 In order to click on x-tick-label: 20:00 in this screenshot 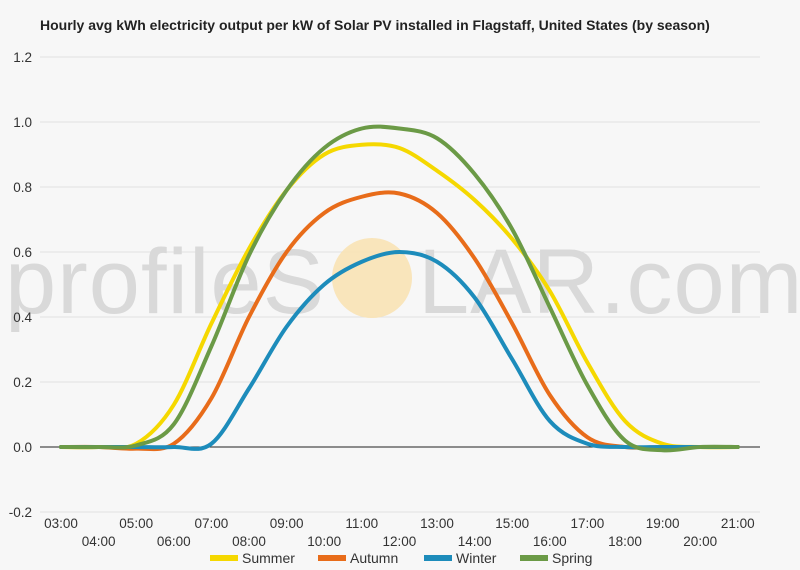, I will do `click(700, 541)`.